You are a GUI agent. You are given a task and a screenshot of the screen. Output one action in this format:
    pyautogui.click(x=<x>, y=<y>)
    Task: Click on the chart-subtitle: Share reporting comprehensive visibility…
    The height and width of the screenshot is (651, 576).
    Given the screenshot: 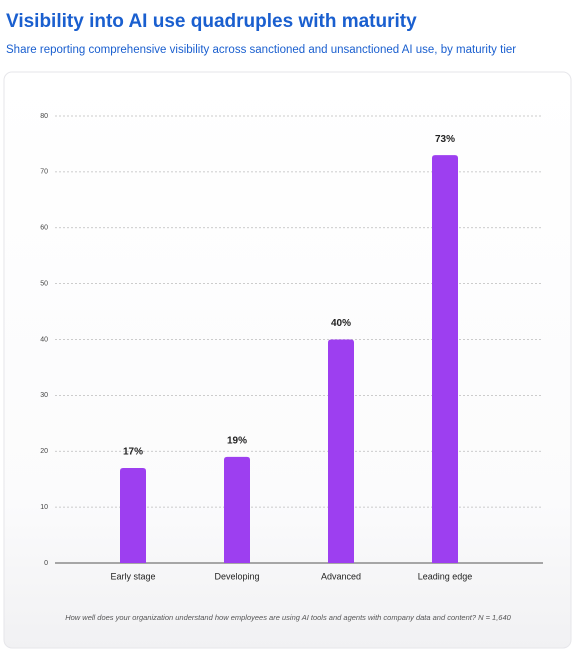 What is the action you would take?
    pyautogui.click(x=261, y=50)
    